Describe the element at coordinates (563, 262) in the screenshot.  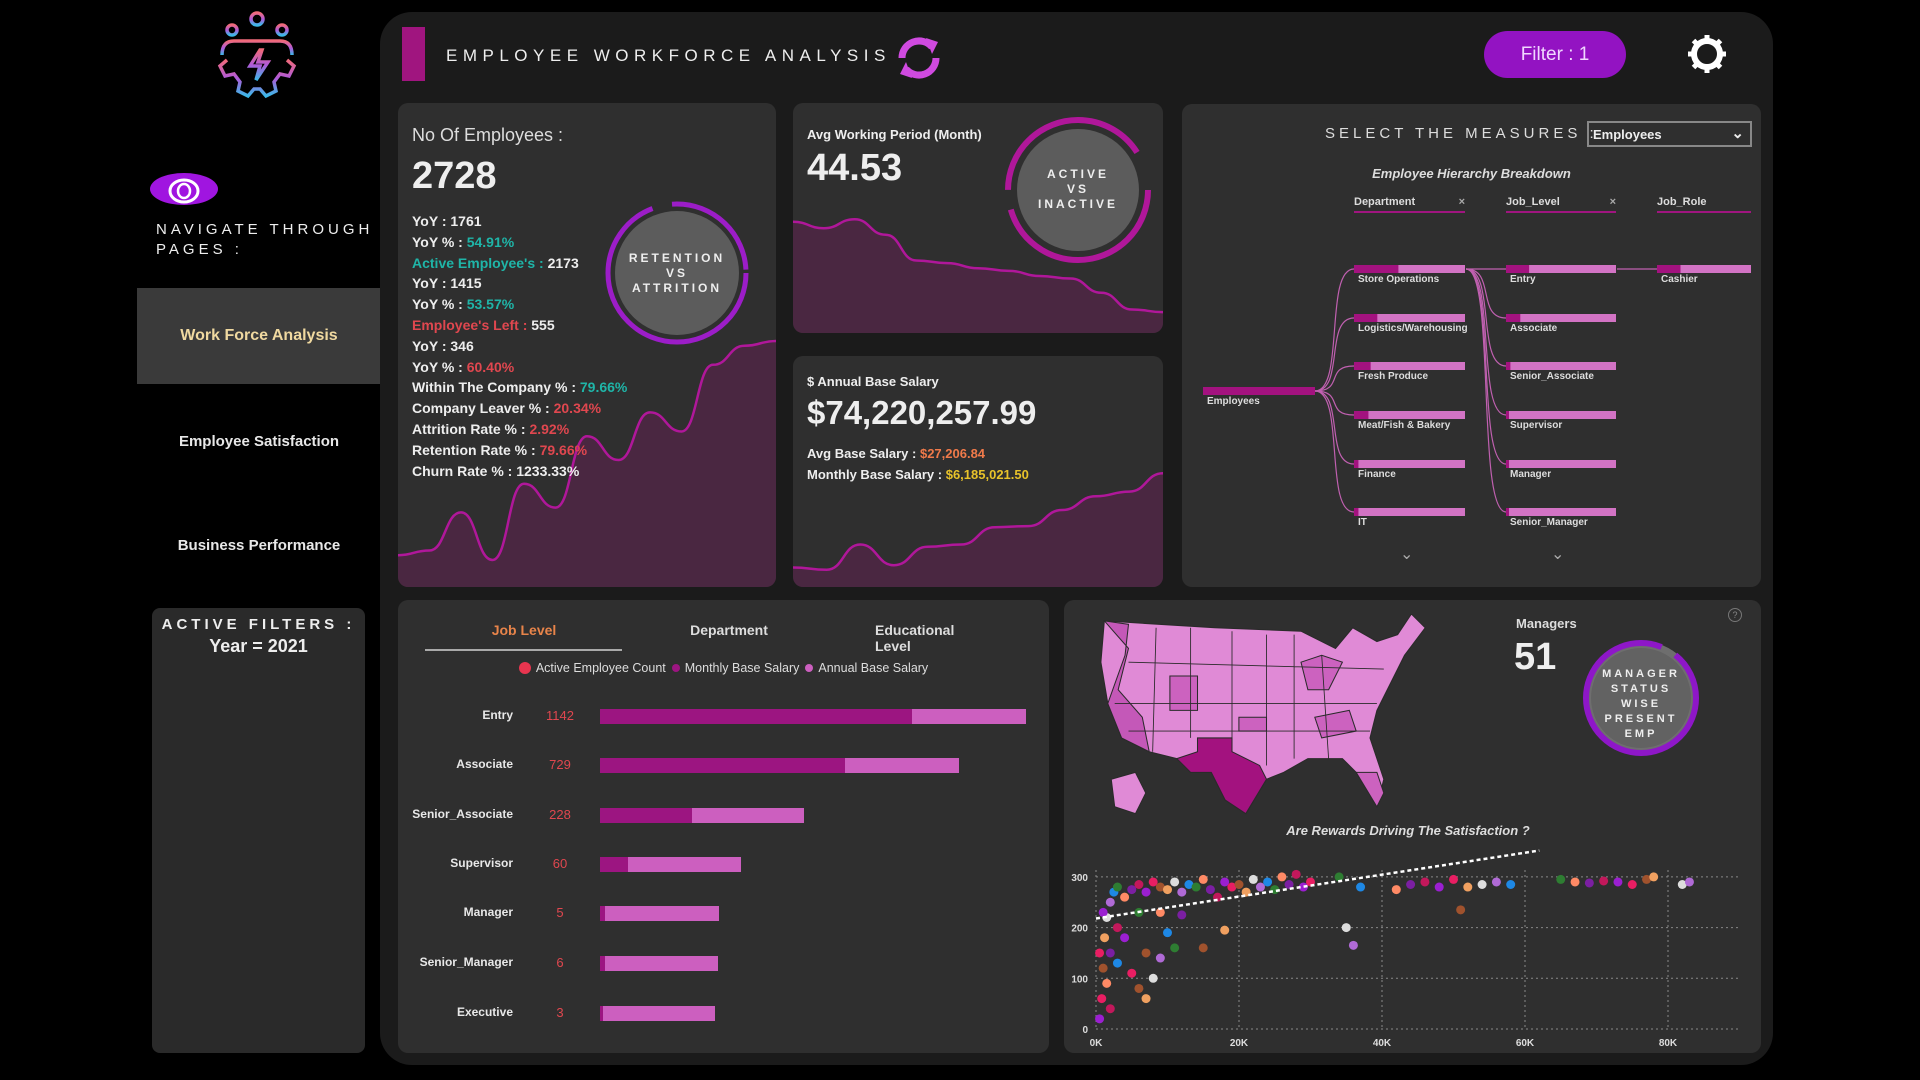
I see `stat-value: 2173` at that location.